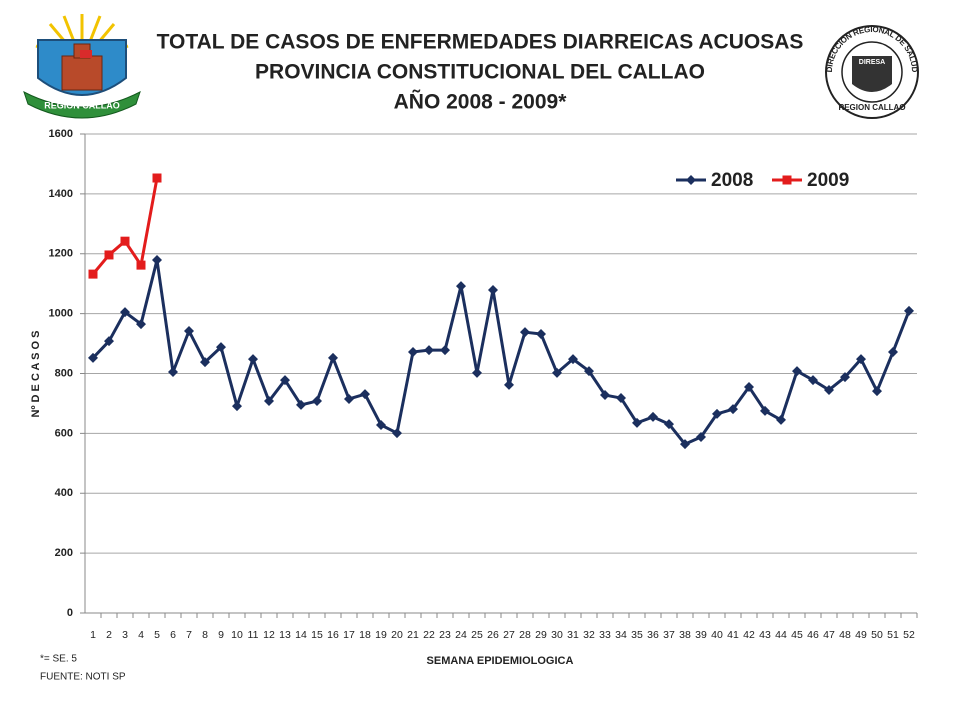 This screenshot has width=960, height=720. Describe the element at coordinates (573, 635) in the screenshot. I see `x-tick-label: 31` at that location.